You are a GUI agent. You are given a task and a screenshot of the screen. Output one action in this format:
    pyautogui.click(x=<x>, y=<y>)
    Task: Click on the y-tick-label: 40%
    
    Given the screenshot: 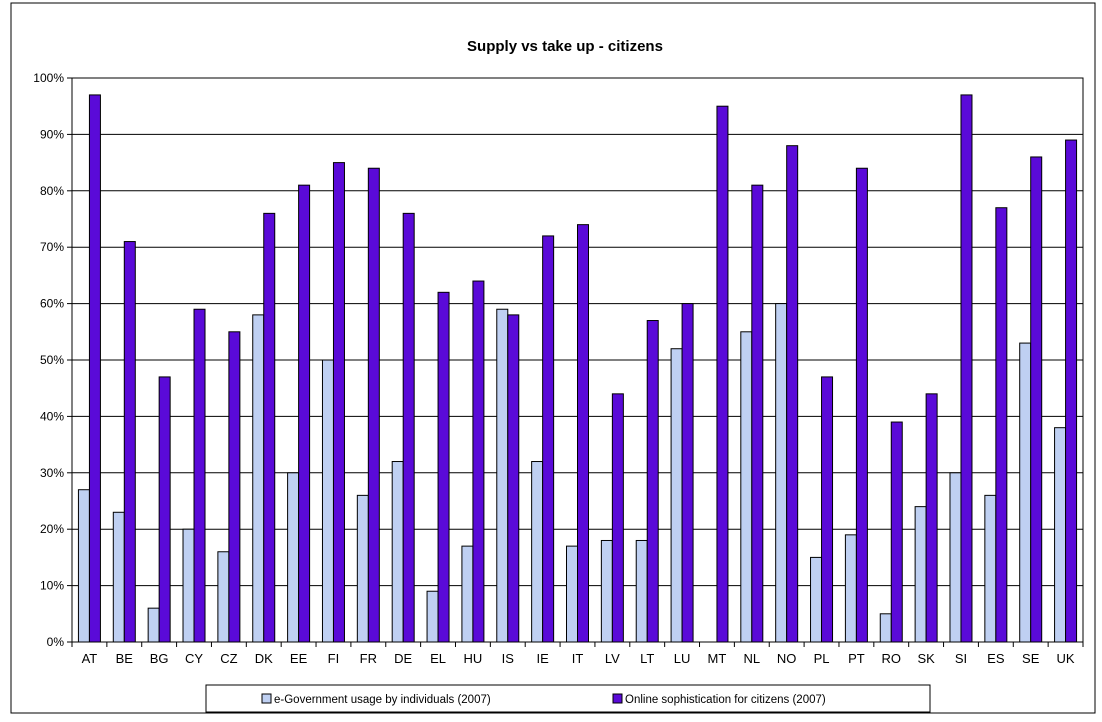 What is the action you would take?
    pyautogui.click(x=52, y=416)
    